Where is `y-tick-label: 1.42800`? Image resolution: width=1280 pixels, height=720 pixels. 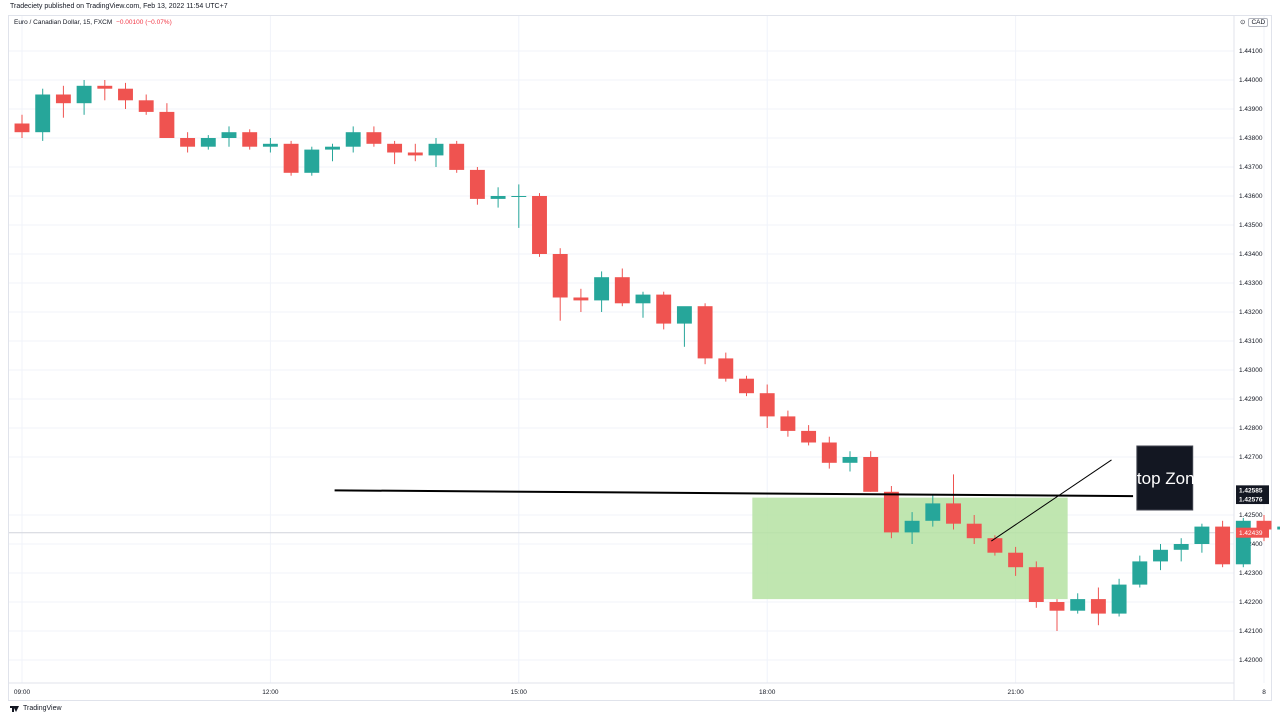 y-tick-label: 1.42800 is located at coordinates (1251, 428).